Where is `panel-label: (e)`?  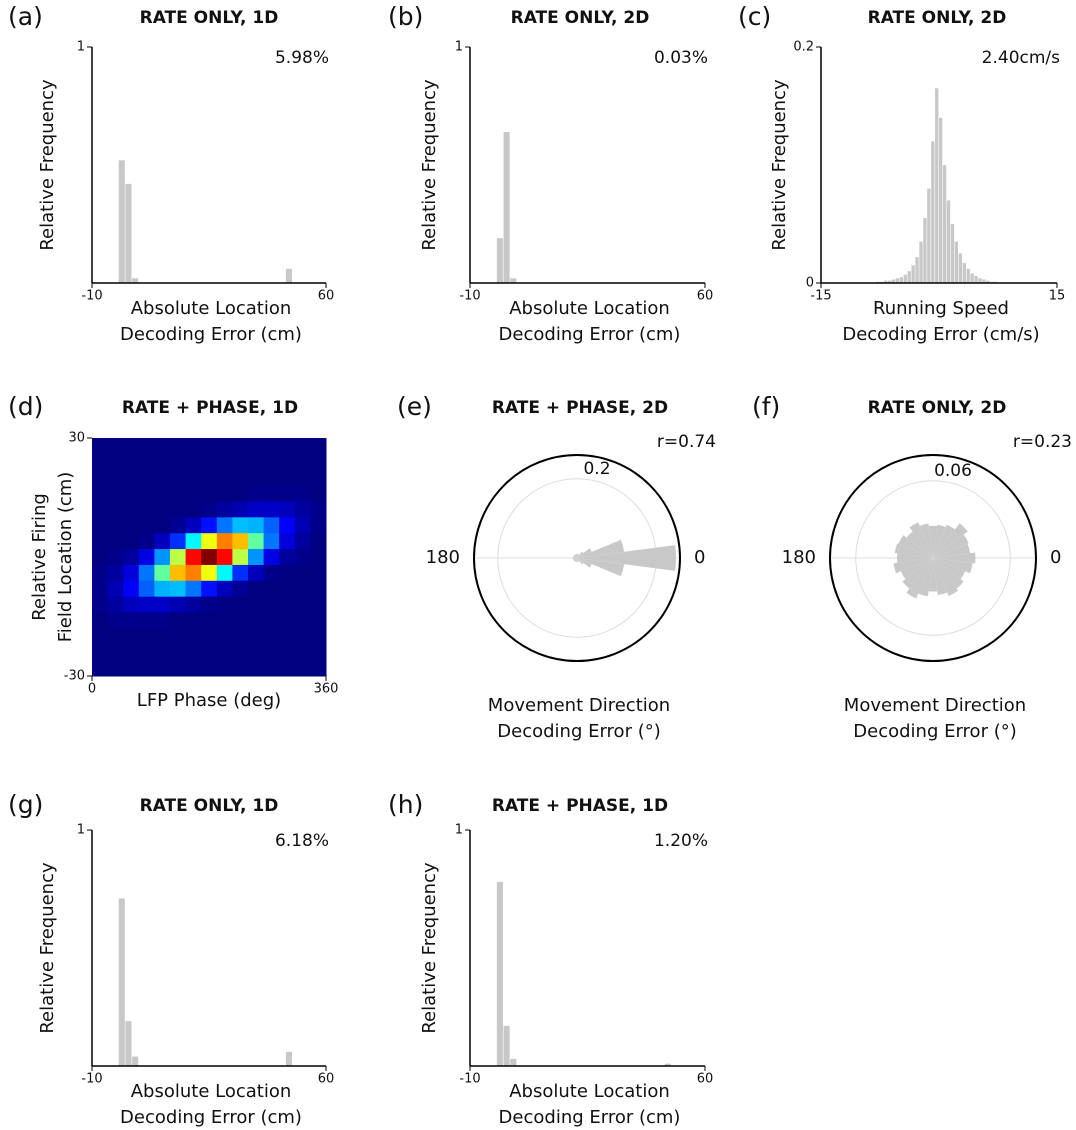 panel-label: (e) is located at coordinates (414, 406).